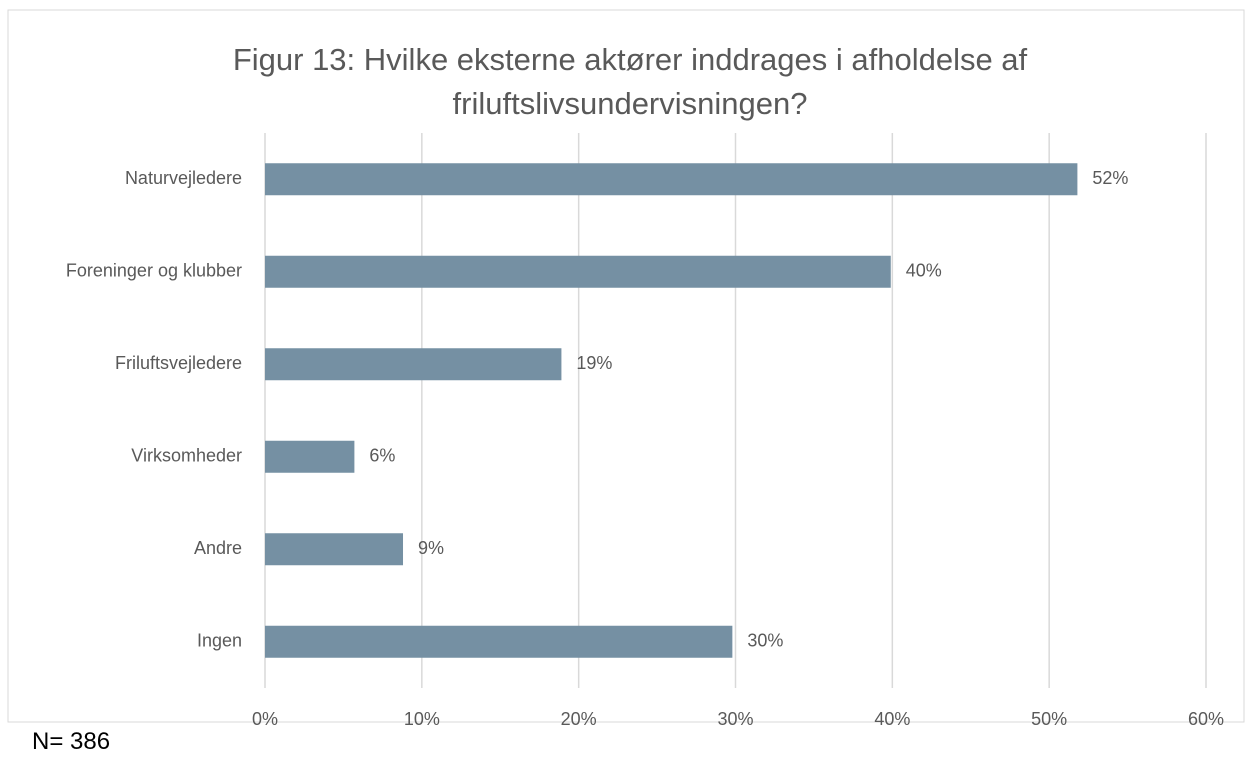 Image resolution: width=1246 pixels, height=764 pixels. Describe the element at coordinates (178, 363) in the screenshot. I see `y-tick-label: Friluftsvejledere` at that location.